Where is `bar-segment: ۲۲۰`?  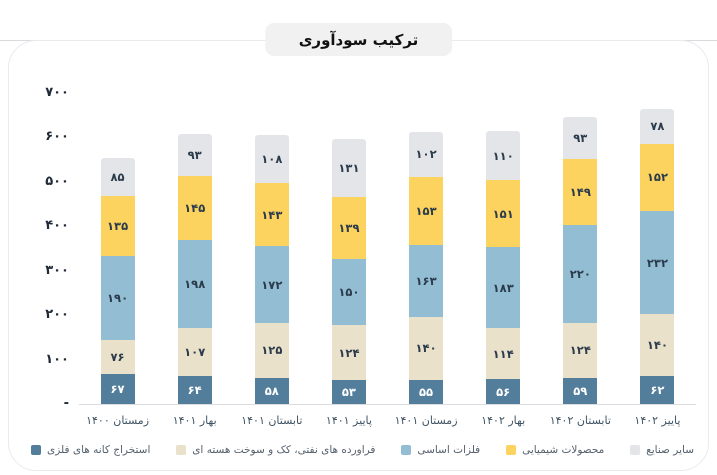
bar-segment: ۲۲۰ is located at coordinates (580, 273).